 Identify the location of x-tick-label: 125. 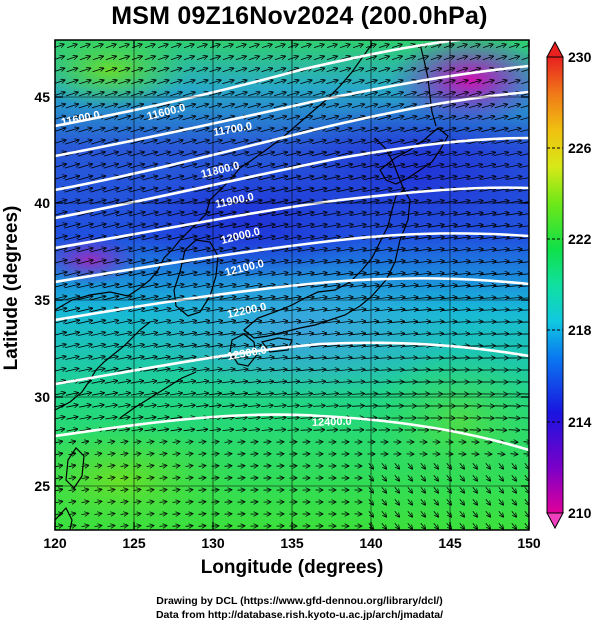
(134, 543).